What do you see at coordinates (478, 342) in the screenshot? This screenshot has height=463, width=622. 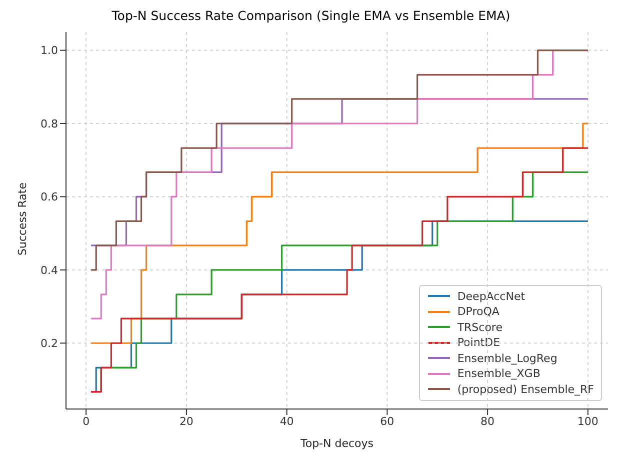 I see `legend-label: PointDE` at bounding box center [478, 342].